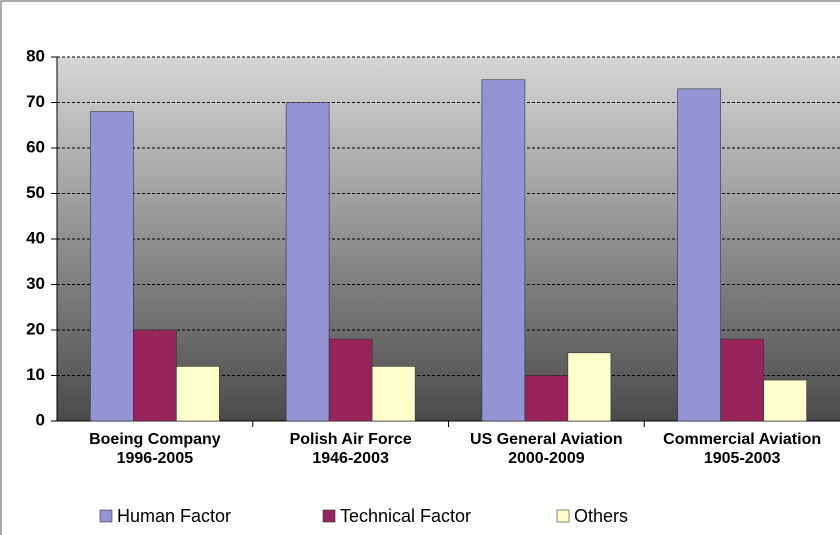 The width and height of the screenshot is (840, 535). Describe the element at coordinates (35, 283) in the screenshot. I see `y-tick-label: 30` at that location.